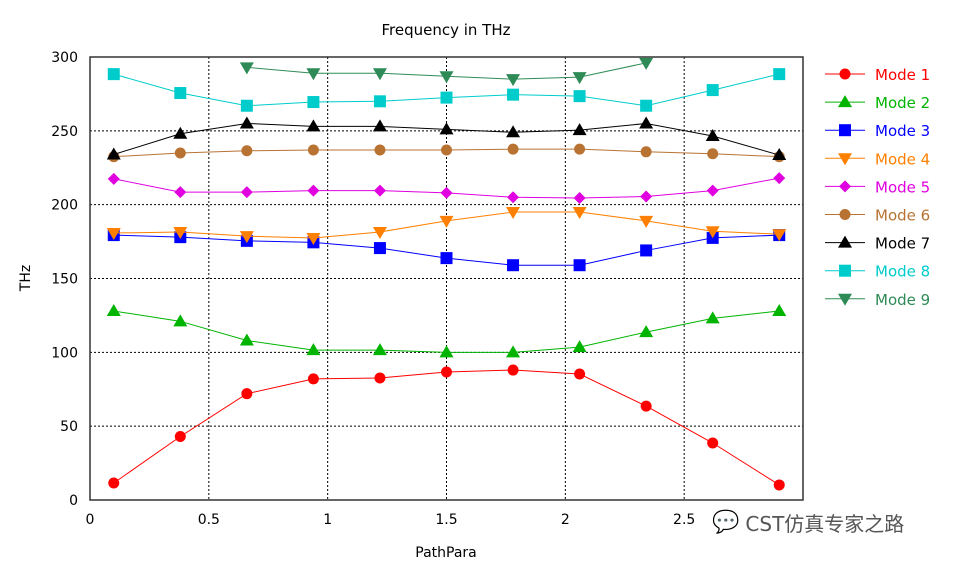 This screenshot has height=568, width=975. I want to click on y-tick-label: 300, so click(64, 58).